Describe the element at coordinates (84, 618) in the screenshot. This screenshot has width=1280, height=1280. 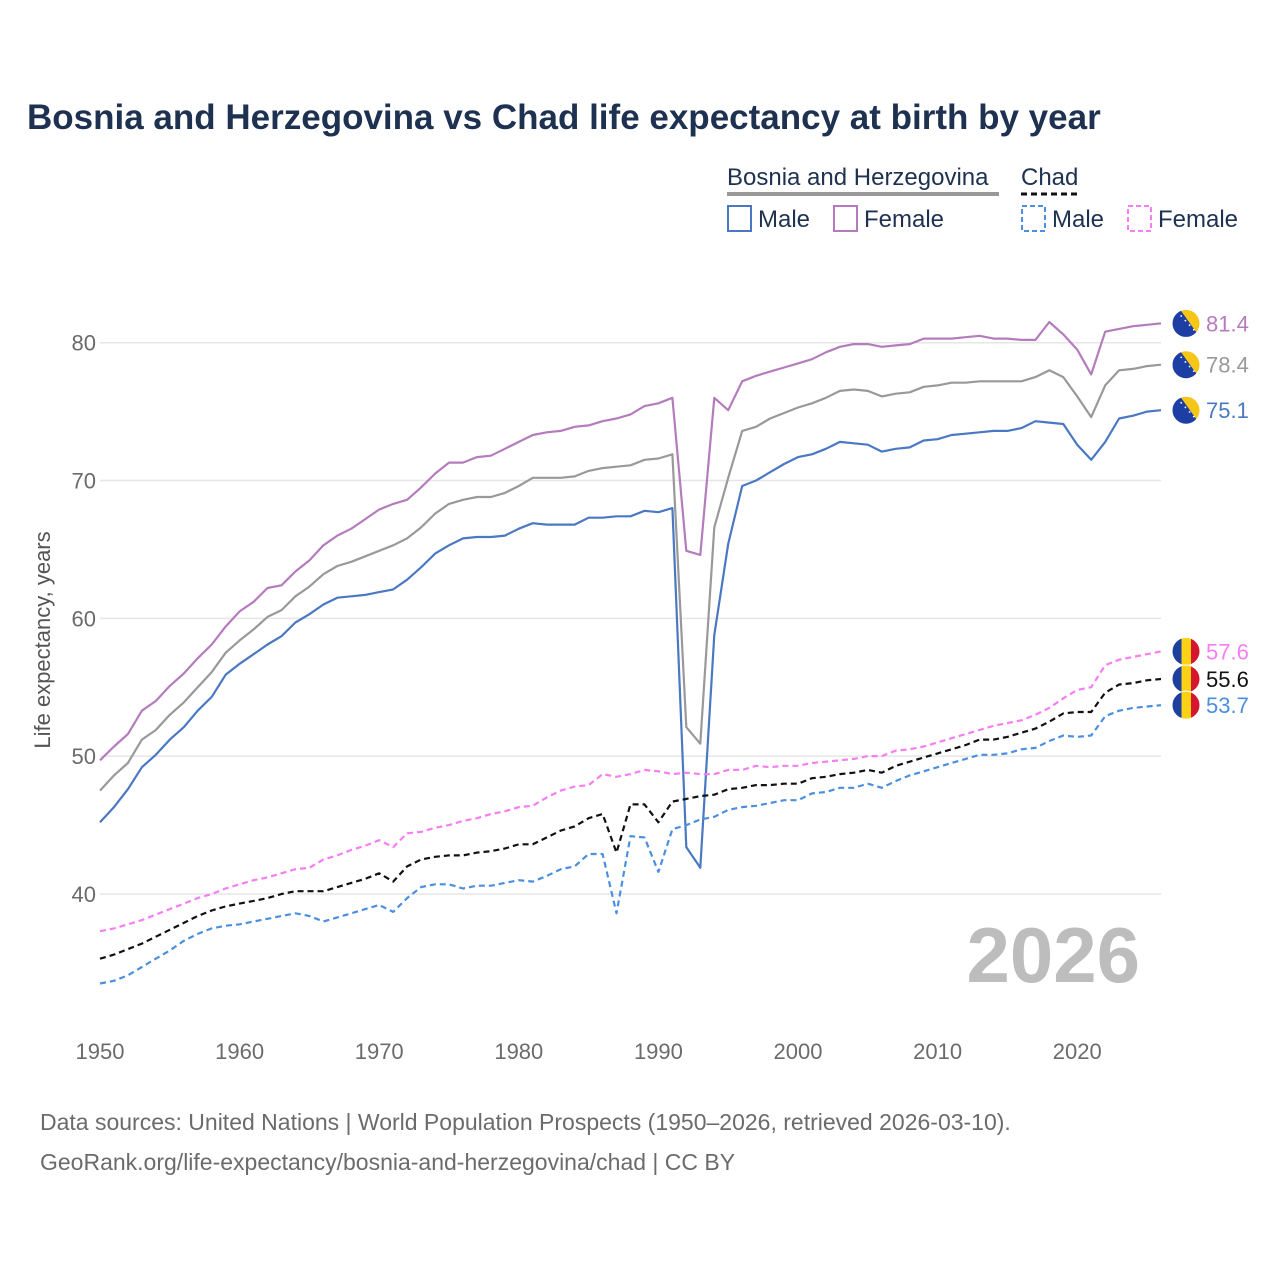
I see `y-tick-label-60: 60` at that location.